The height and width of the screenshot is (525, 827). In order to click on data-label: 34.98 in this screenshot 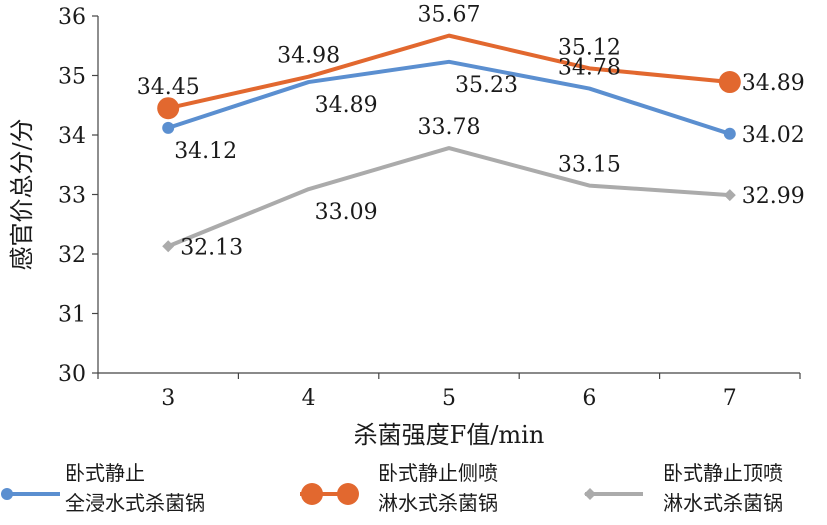, I will do `click(308, 56)`.